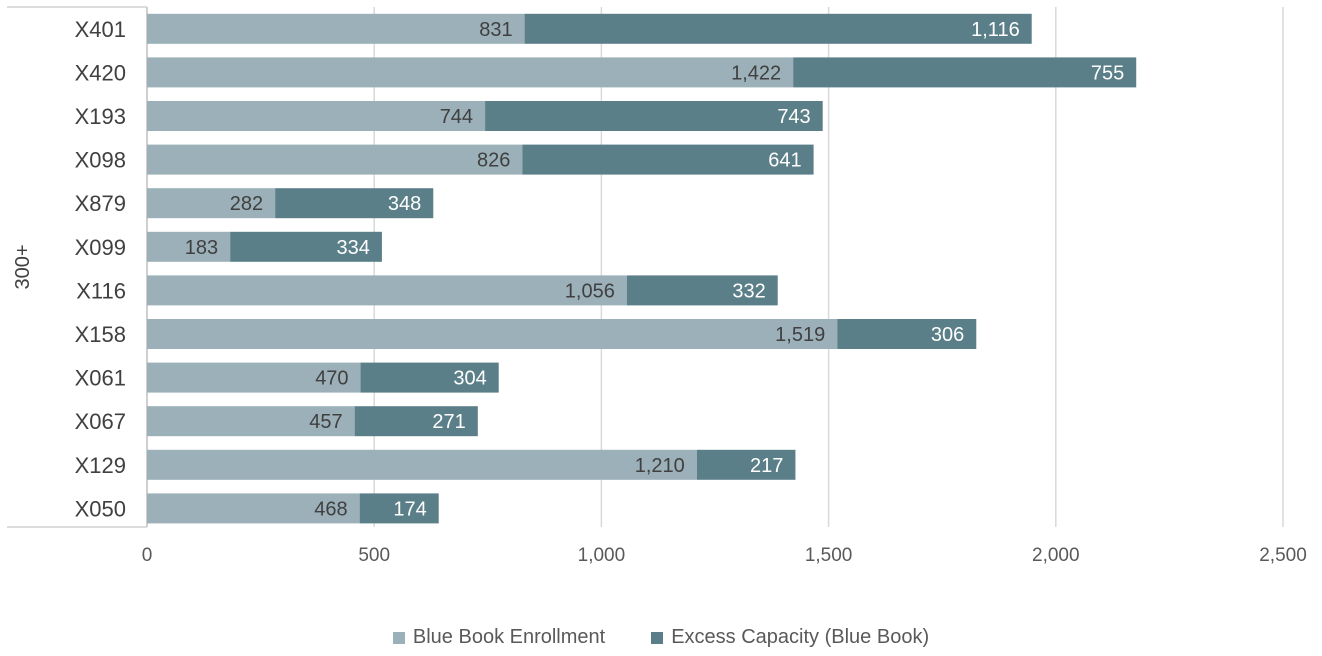  I want to click on legend-label-excess-capacity: Excess Capacity (Blue Book), so click(800, 637).